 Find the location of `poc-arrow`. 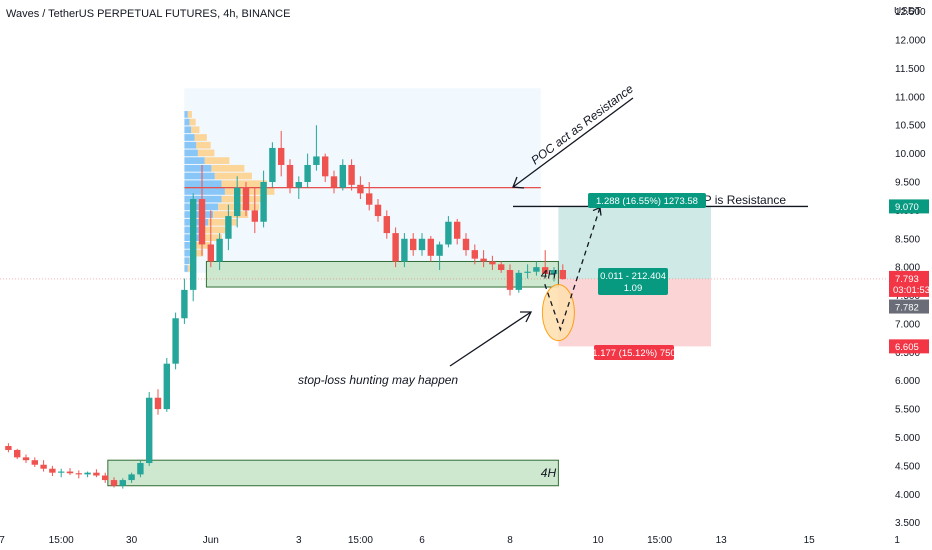

poc-arrow is located at coordinates (573, 143).